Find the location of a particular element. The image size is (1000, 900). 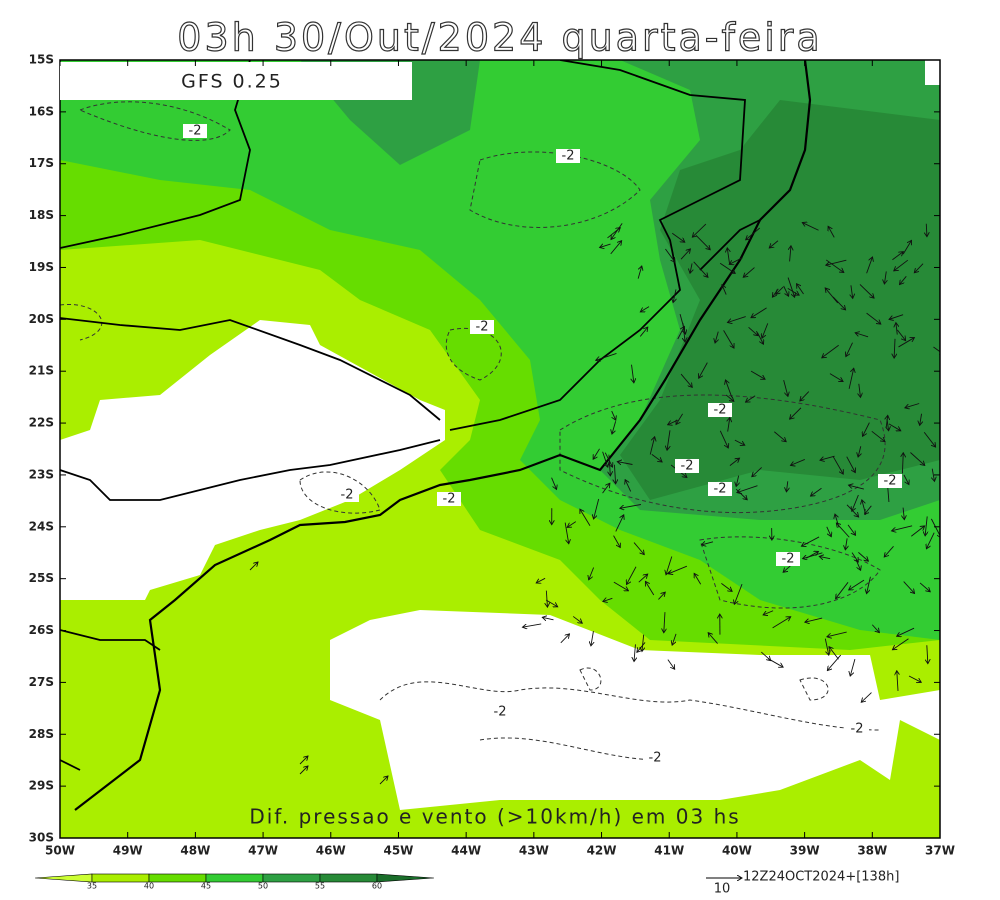

field-low is located at coordinates (932, 72).